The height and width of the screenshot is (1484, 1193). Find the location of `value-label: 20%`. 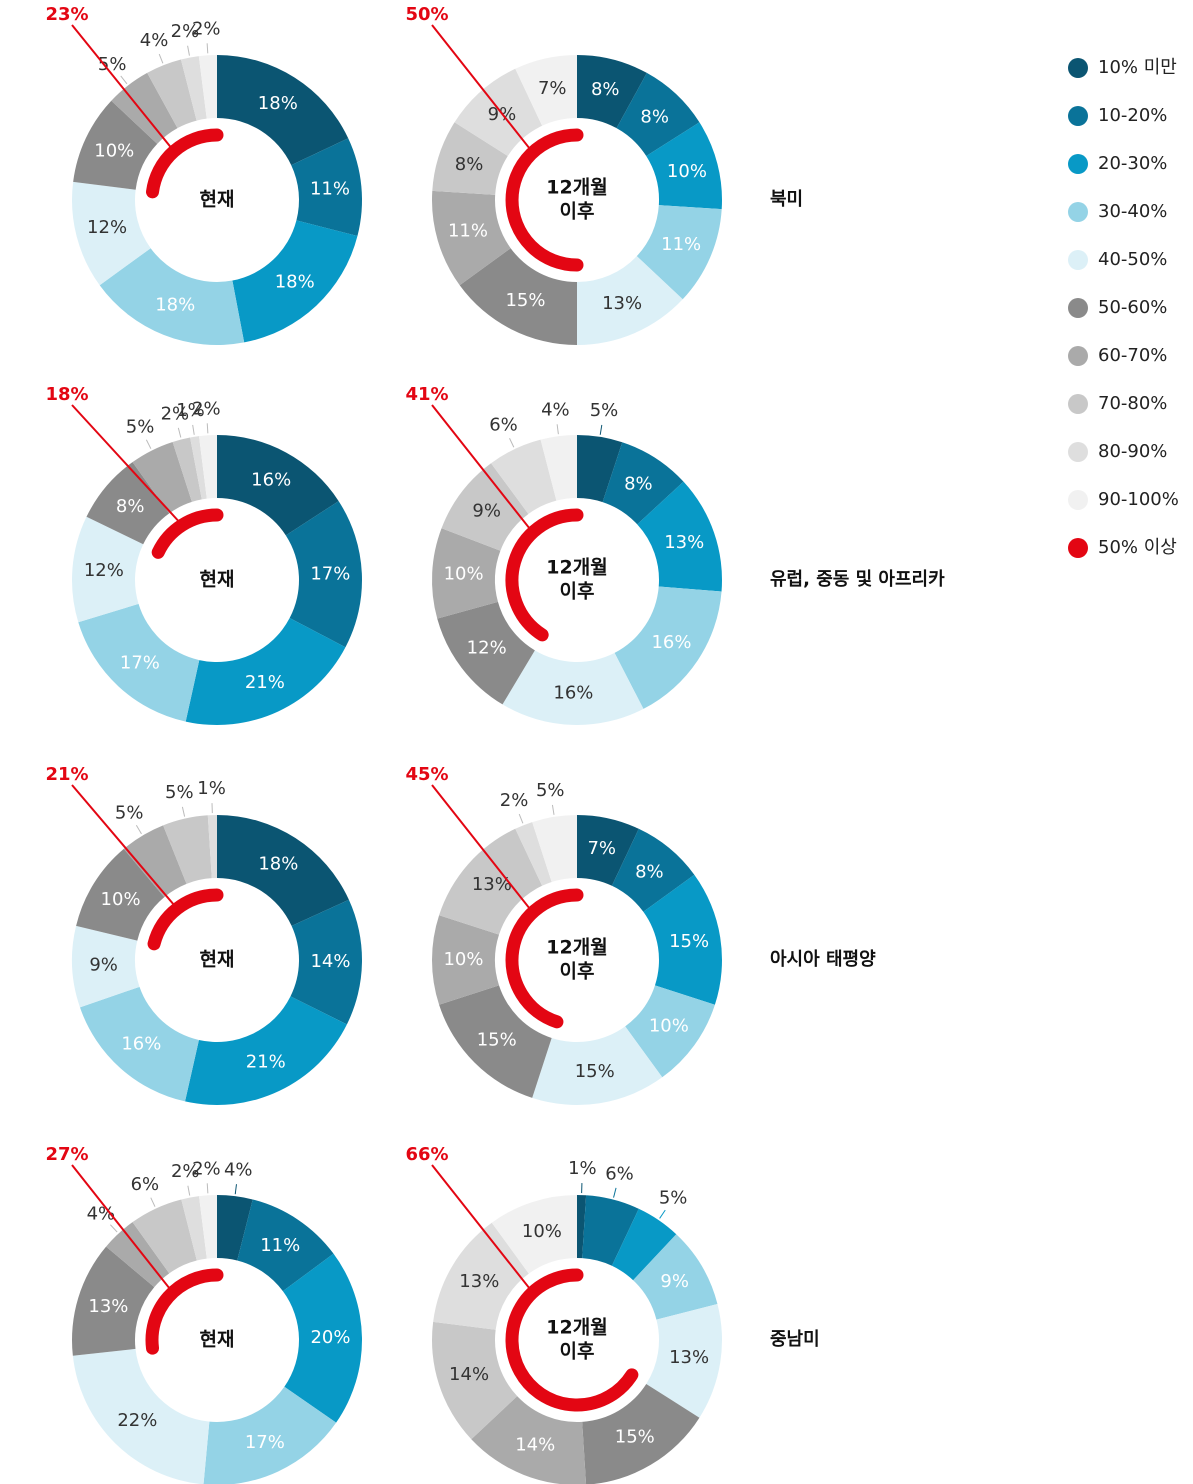

value-label: 20% is located at coordinates (330, 1337).